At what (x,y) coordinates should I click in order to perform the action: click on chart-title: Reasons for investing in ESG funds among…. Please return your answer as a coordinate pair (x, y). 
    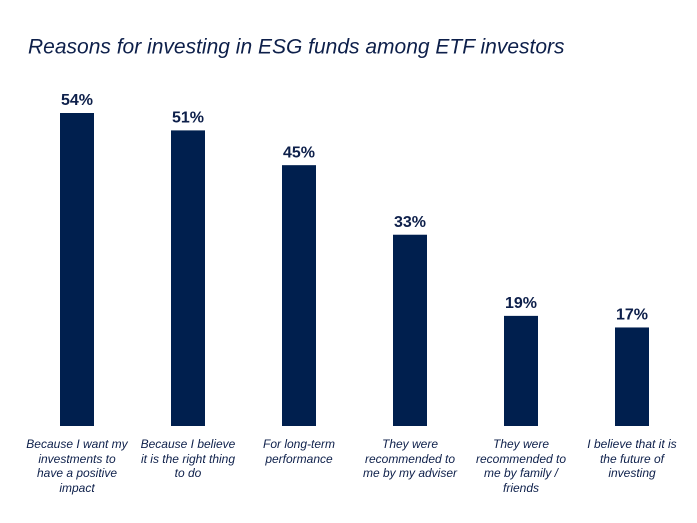
    Looking at the image, I should click on (296, 47).